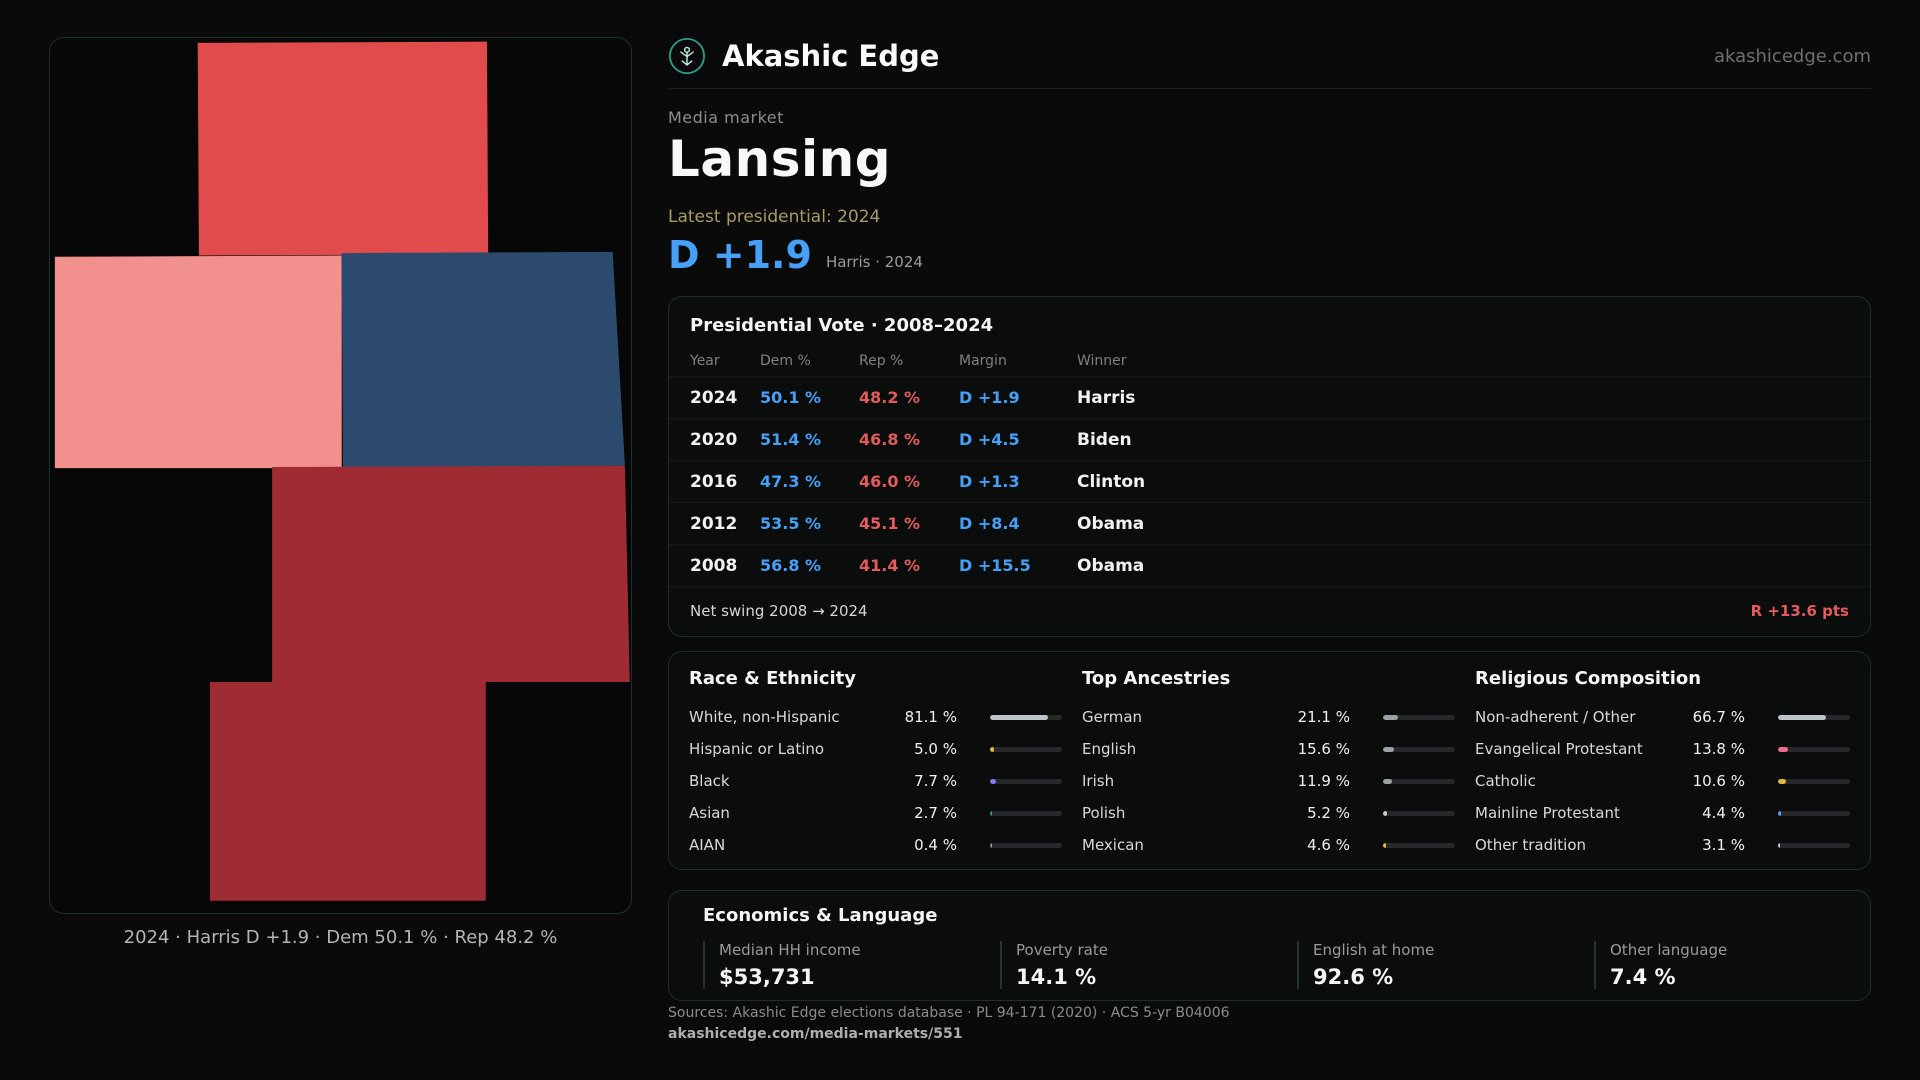 This screenshot has width=1920, height=1080. I want to click on headline-sub: Harris · 2024, so click(874, 262).